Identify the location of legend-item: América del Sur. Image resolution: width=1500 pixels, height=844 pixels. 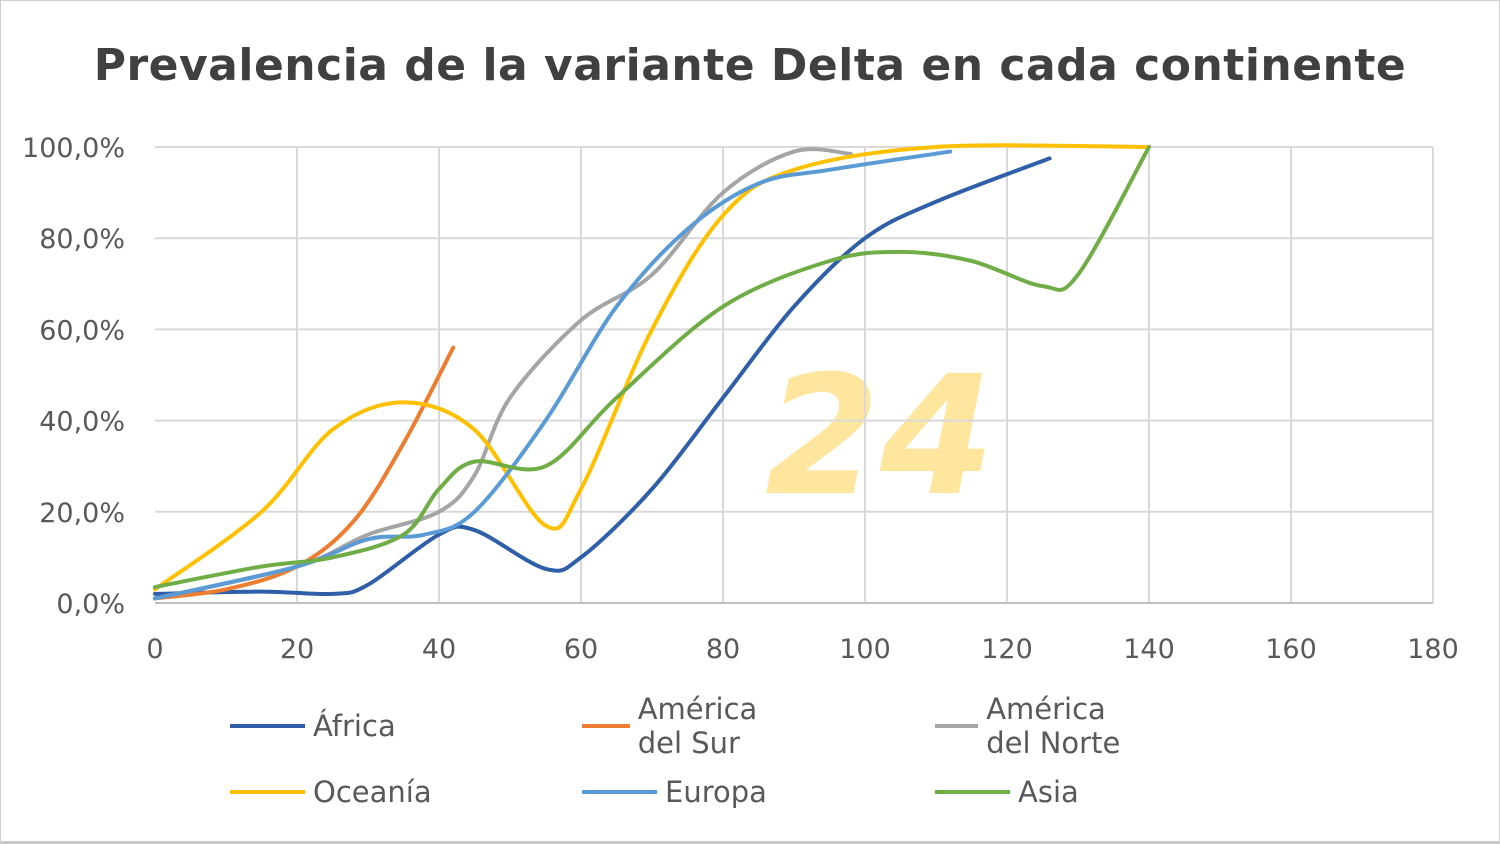
(683, 726).